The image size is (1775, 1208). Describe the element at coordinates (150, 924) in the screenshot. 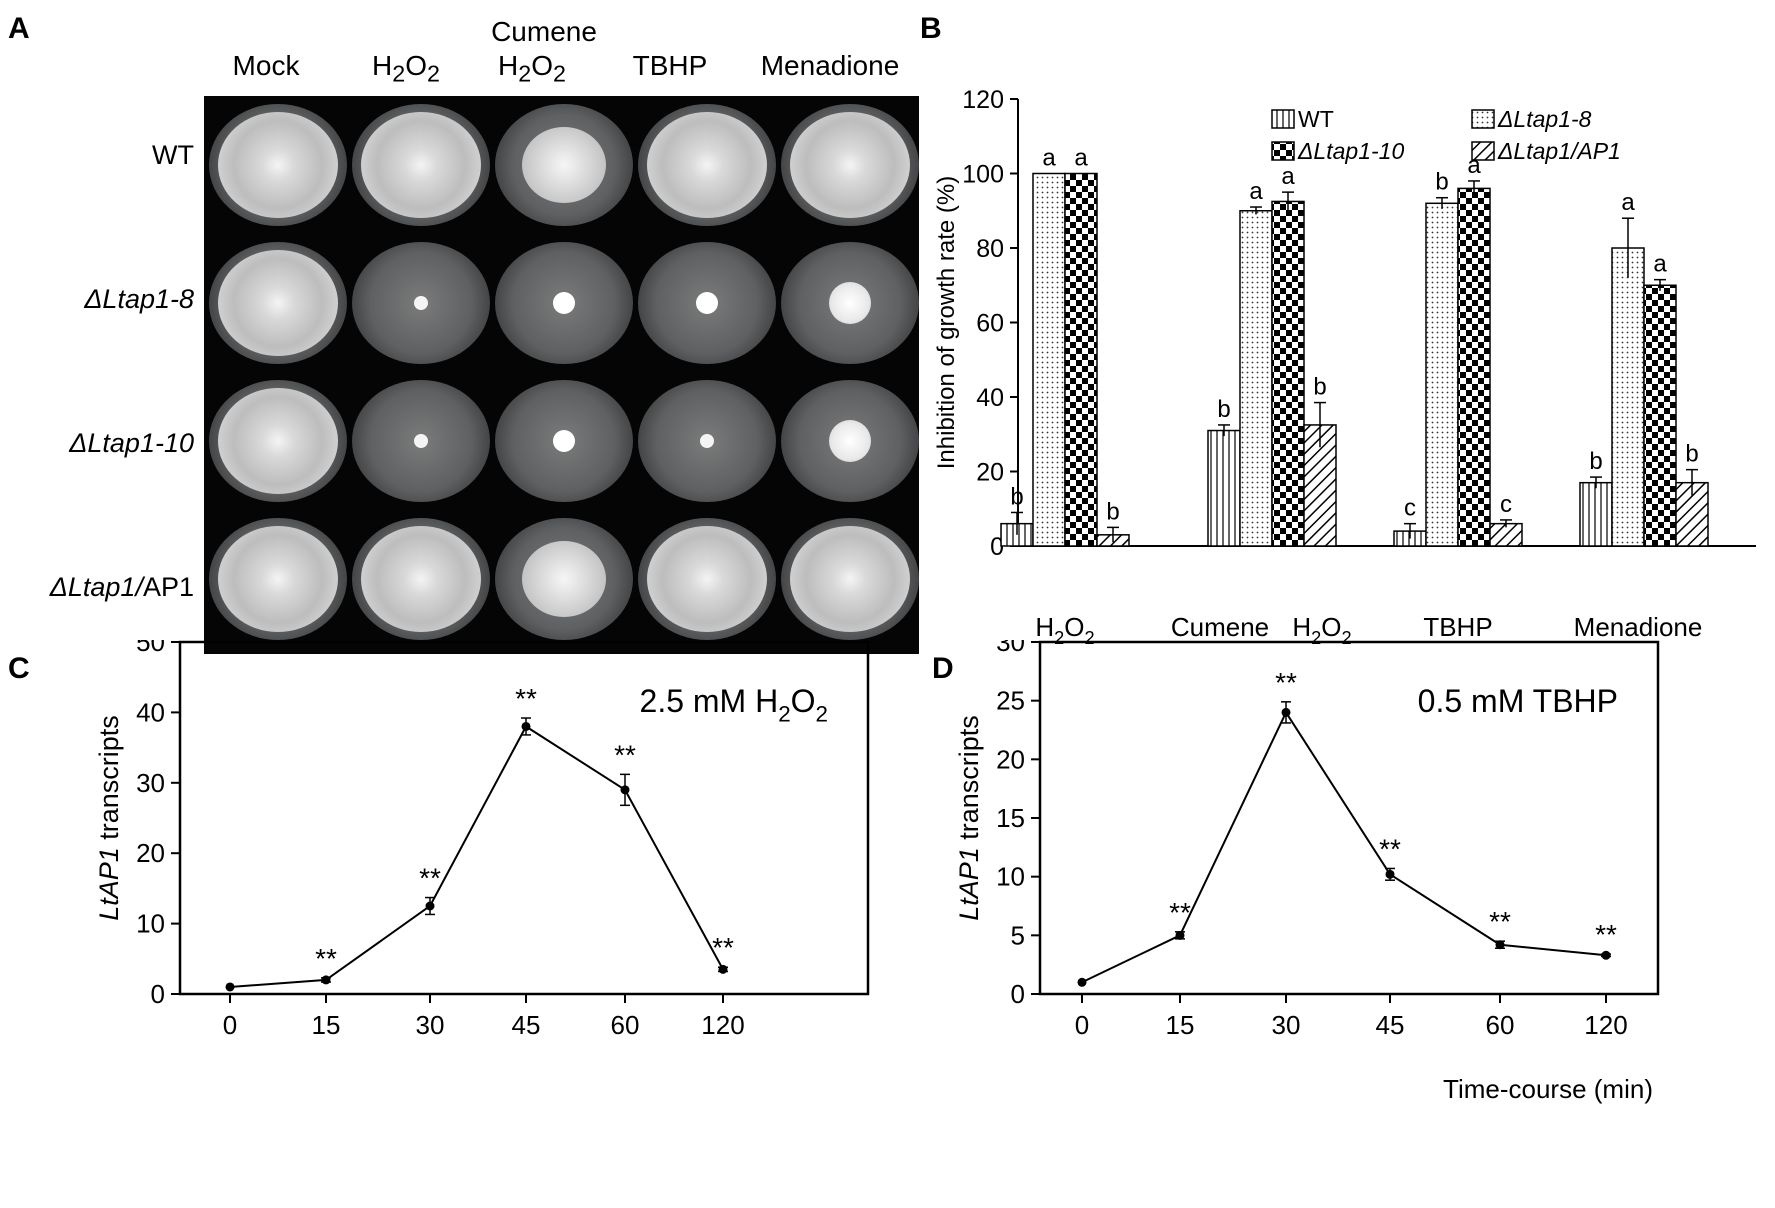

I see `y-tick-label: 10` at that location.